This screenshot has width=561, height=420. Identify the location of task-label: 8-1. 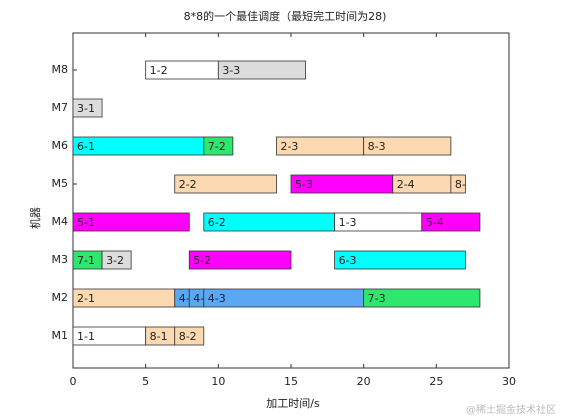
(159, 336).